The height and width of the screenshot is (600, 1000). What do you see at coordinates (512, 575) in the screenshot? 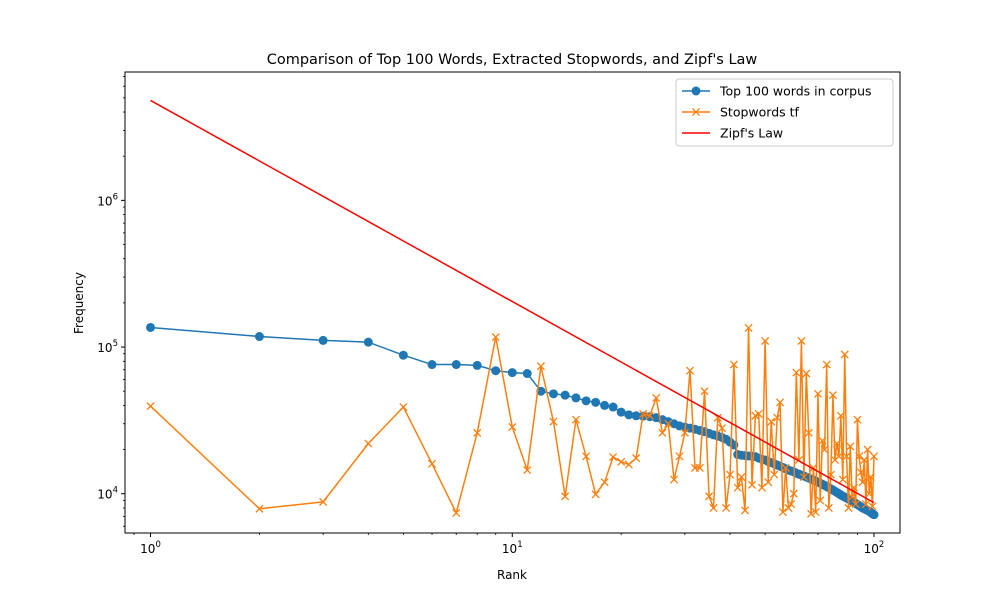
I see `x-axis-label: Rank` at bounding box center [512, 575].